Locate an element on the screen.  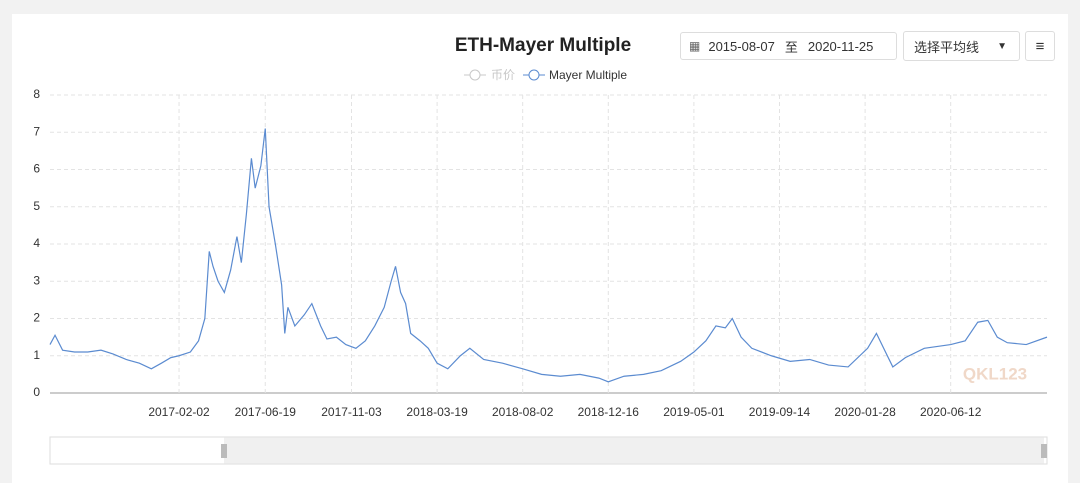
chart-title: ETH-Mayer Multiple is located at coordinates (543, 45).